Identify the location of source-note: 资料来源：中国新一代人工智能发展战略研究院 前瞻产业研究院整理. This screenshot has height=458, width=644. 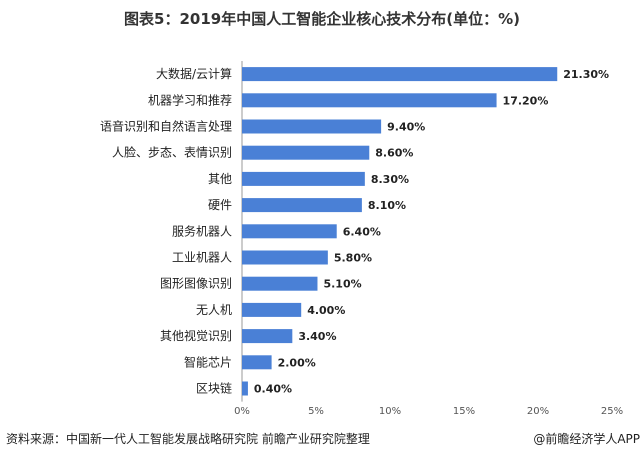
(188, 439).